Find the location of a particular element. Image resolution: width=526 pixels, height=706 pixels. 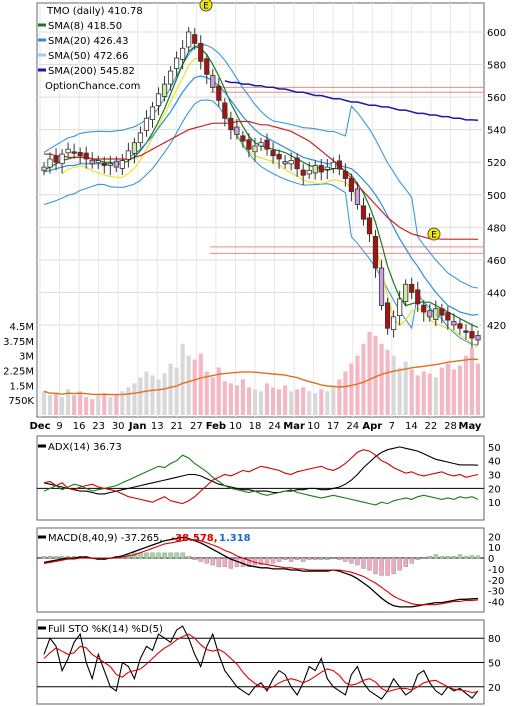

date-tick-label: 16 is located at coordinates (79, 426).